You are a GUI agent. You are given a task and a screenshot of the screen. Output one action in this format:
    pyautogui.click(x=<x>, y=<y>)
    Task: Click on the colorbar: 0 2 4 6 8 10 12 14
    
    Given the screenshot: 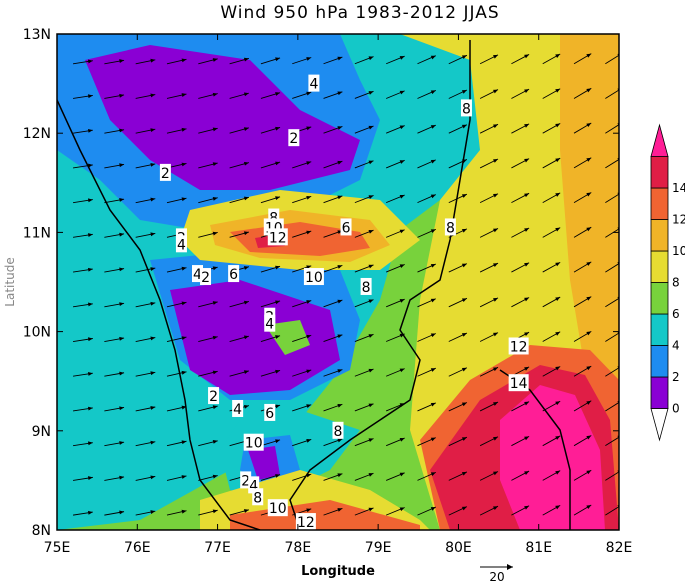 What is the action you would take?
    pyautogui.click(x=667, y=282)
    